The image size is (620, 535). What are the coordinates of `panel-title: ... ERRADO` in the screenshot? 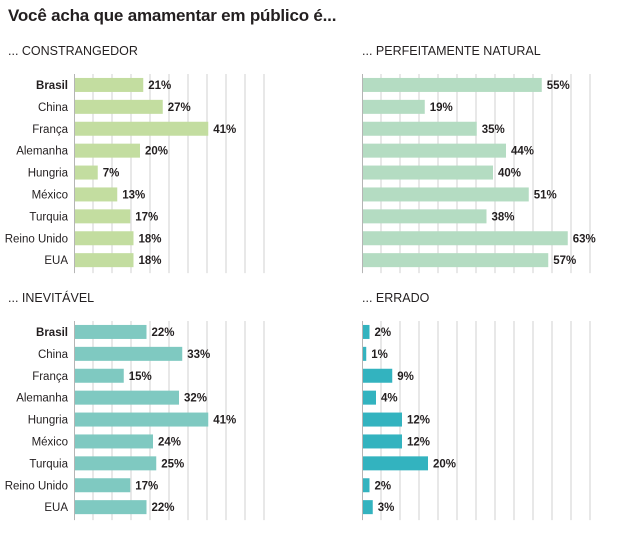 It's located at (396, 298).